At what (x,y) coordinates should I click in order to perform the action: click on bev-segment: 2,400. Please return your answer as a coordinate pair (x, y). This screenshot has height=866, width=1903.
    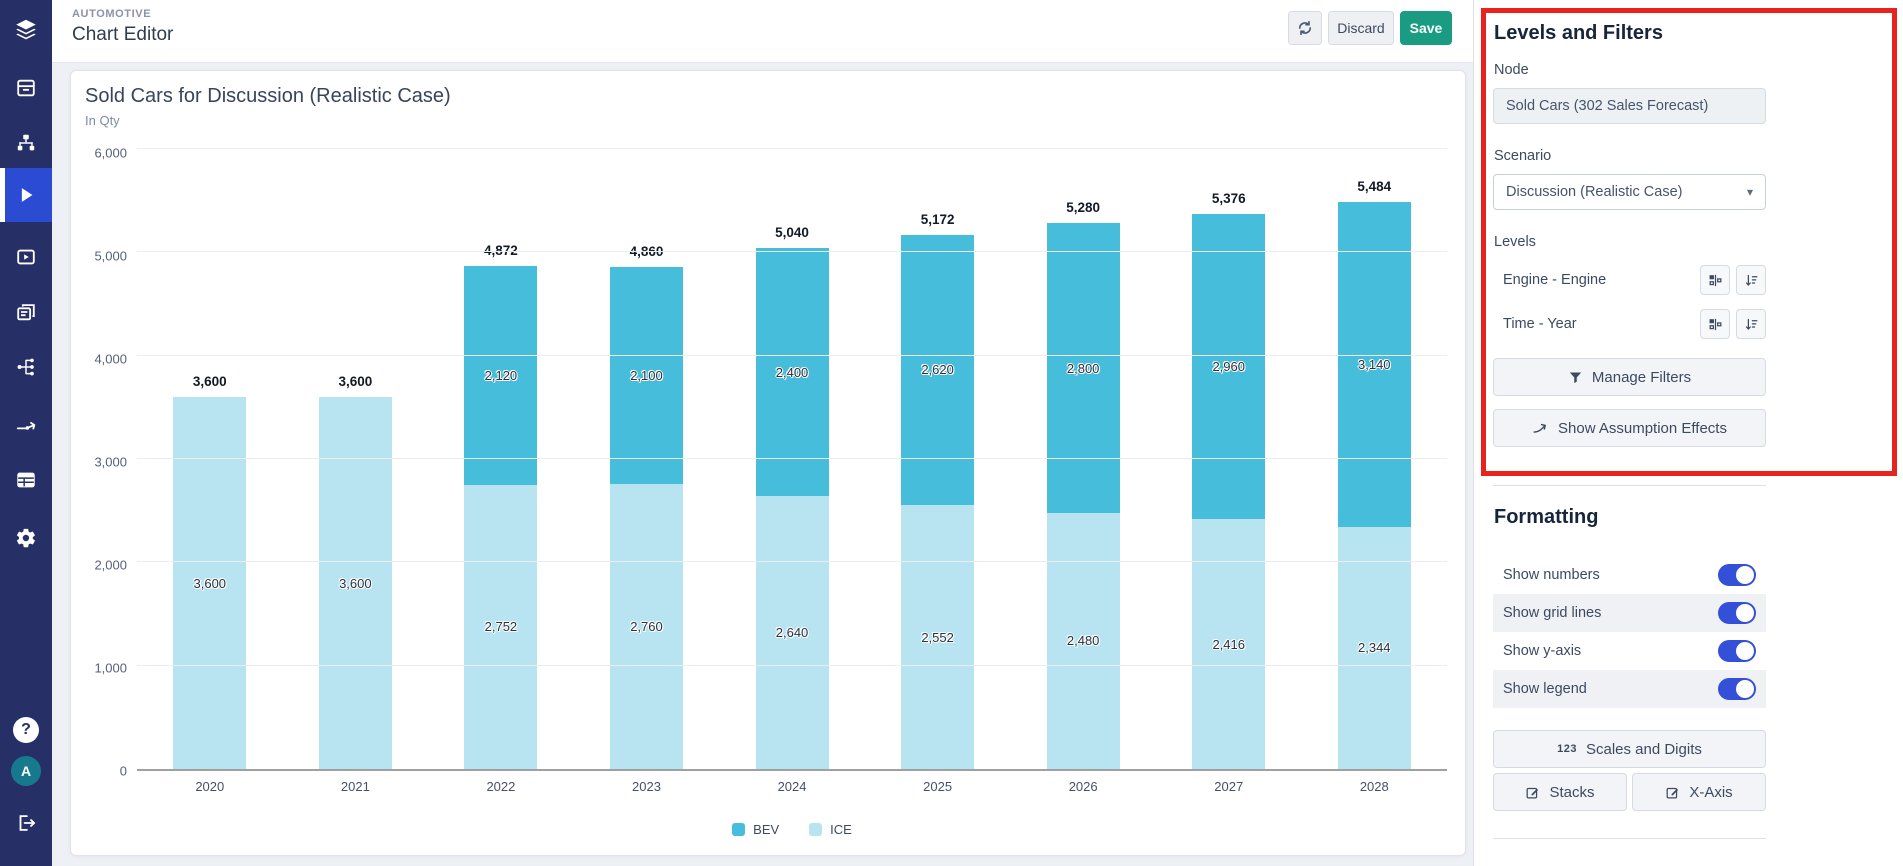
    Looking at the image, I should click on (792, 372).